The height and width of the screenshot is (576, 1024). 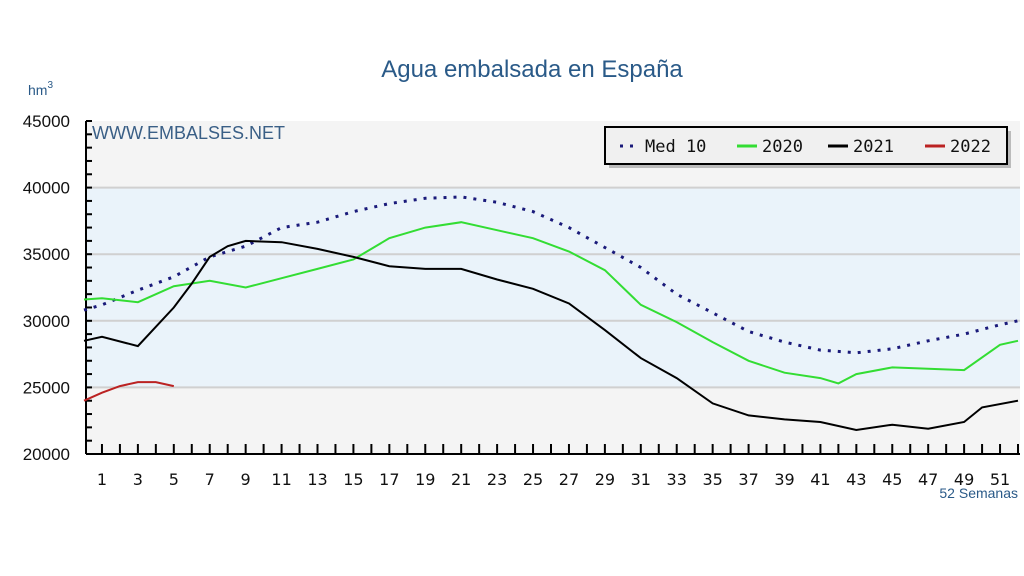 I want to click on x-tick-label: 9, so click(x=246, y=479).